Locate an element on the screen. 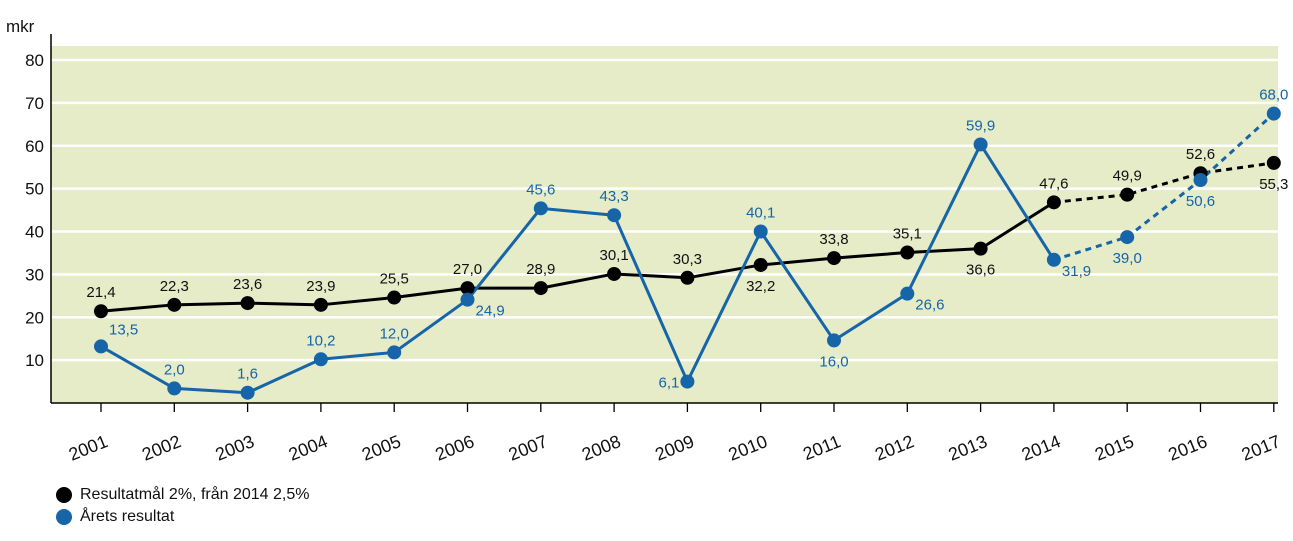  y-tick-label-50: 50 is located at coordinates (34, 189).